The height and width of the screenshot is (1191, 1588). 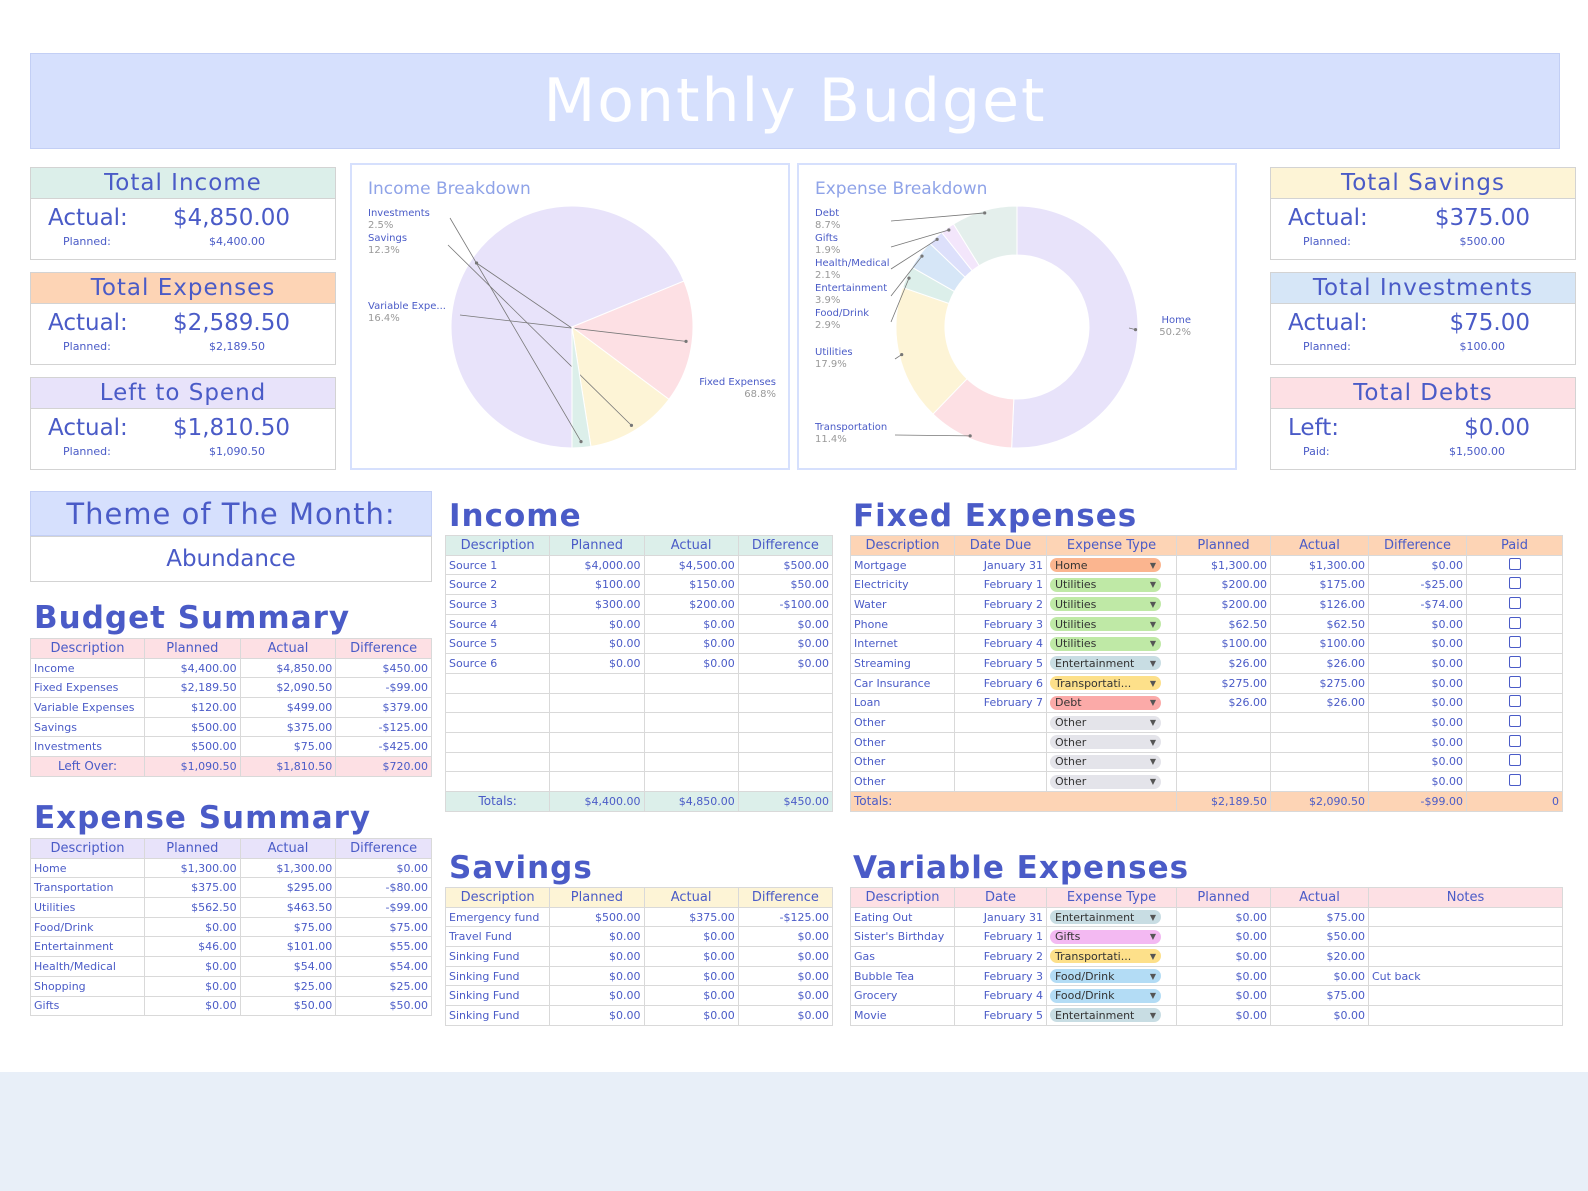 I want to click on table-cell: $275.00, so click(x=1319, y=683).